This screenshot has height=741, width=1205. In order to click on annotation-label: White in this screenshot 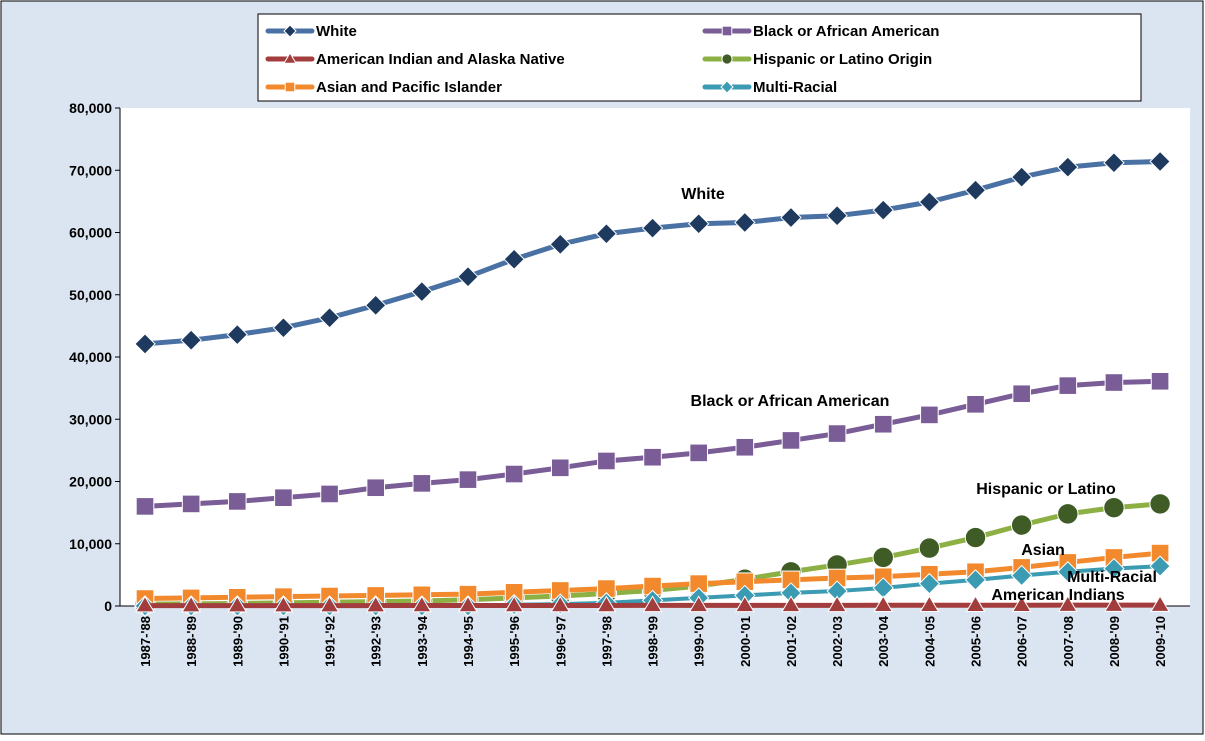, I will do `click(703, 194)`.